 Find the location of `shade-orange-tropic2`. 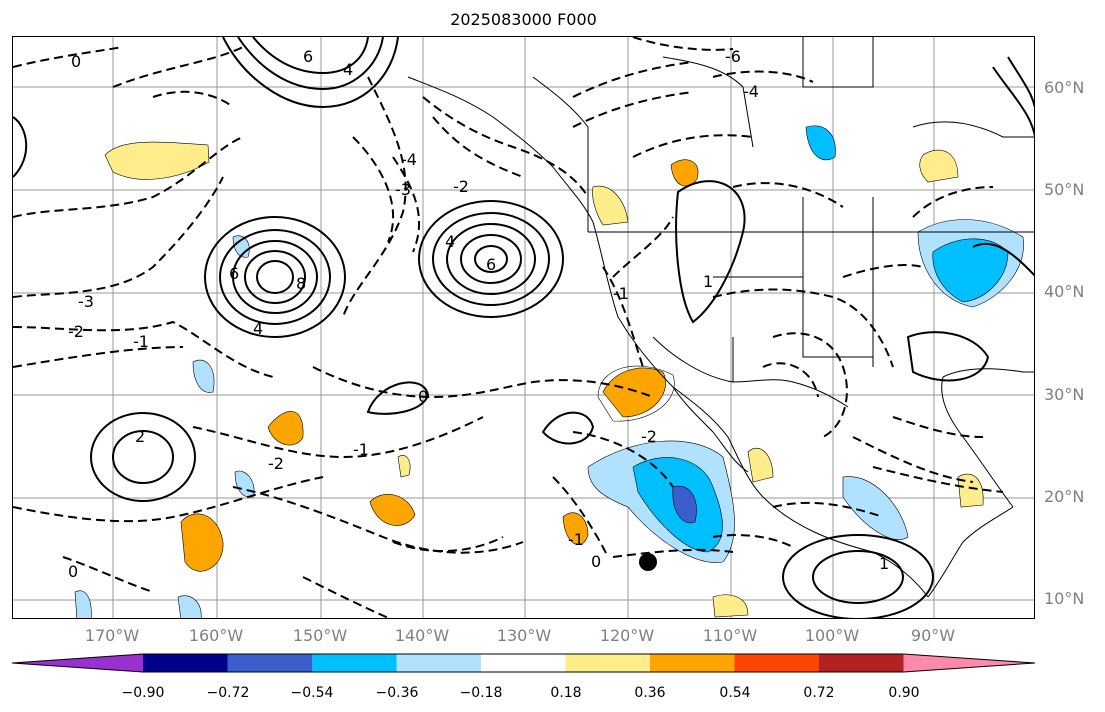

shade-orange-tropic2 is located at coordinates (202, 542).